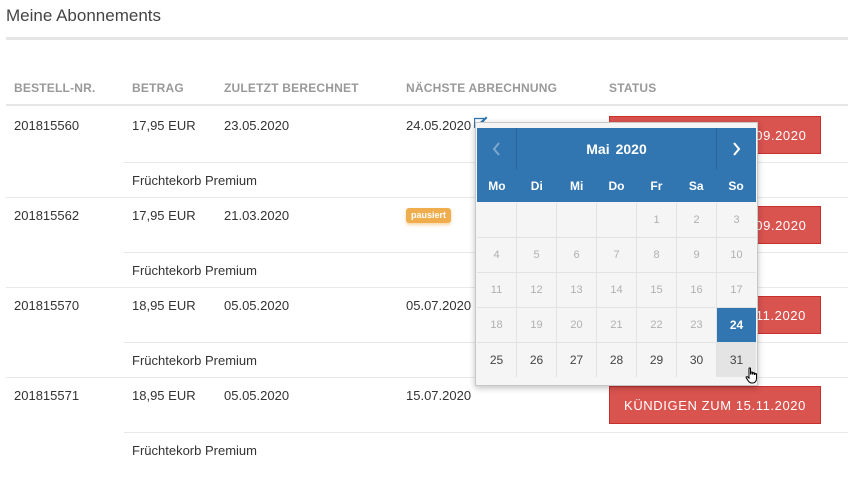 The height and width of the screenshot is (479, 848). I want to click on next-month-button, so click(736, 149).